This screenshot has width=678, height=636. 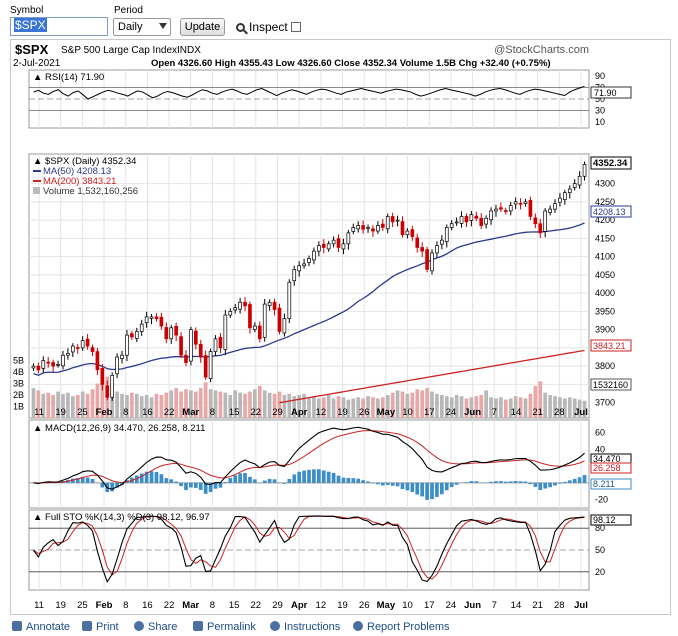 I want to click on price-tick-label: 3700, so click(x=605, y=403).